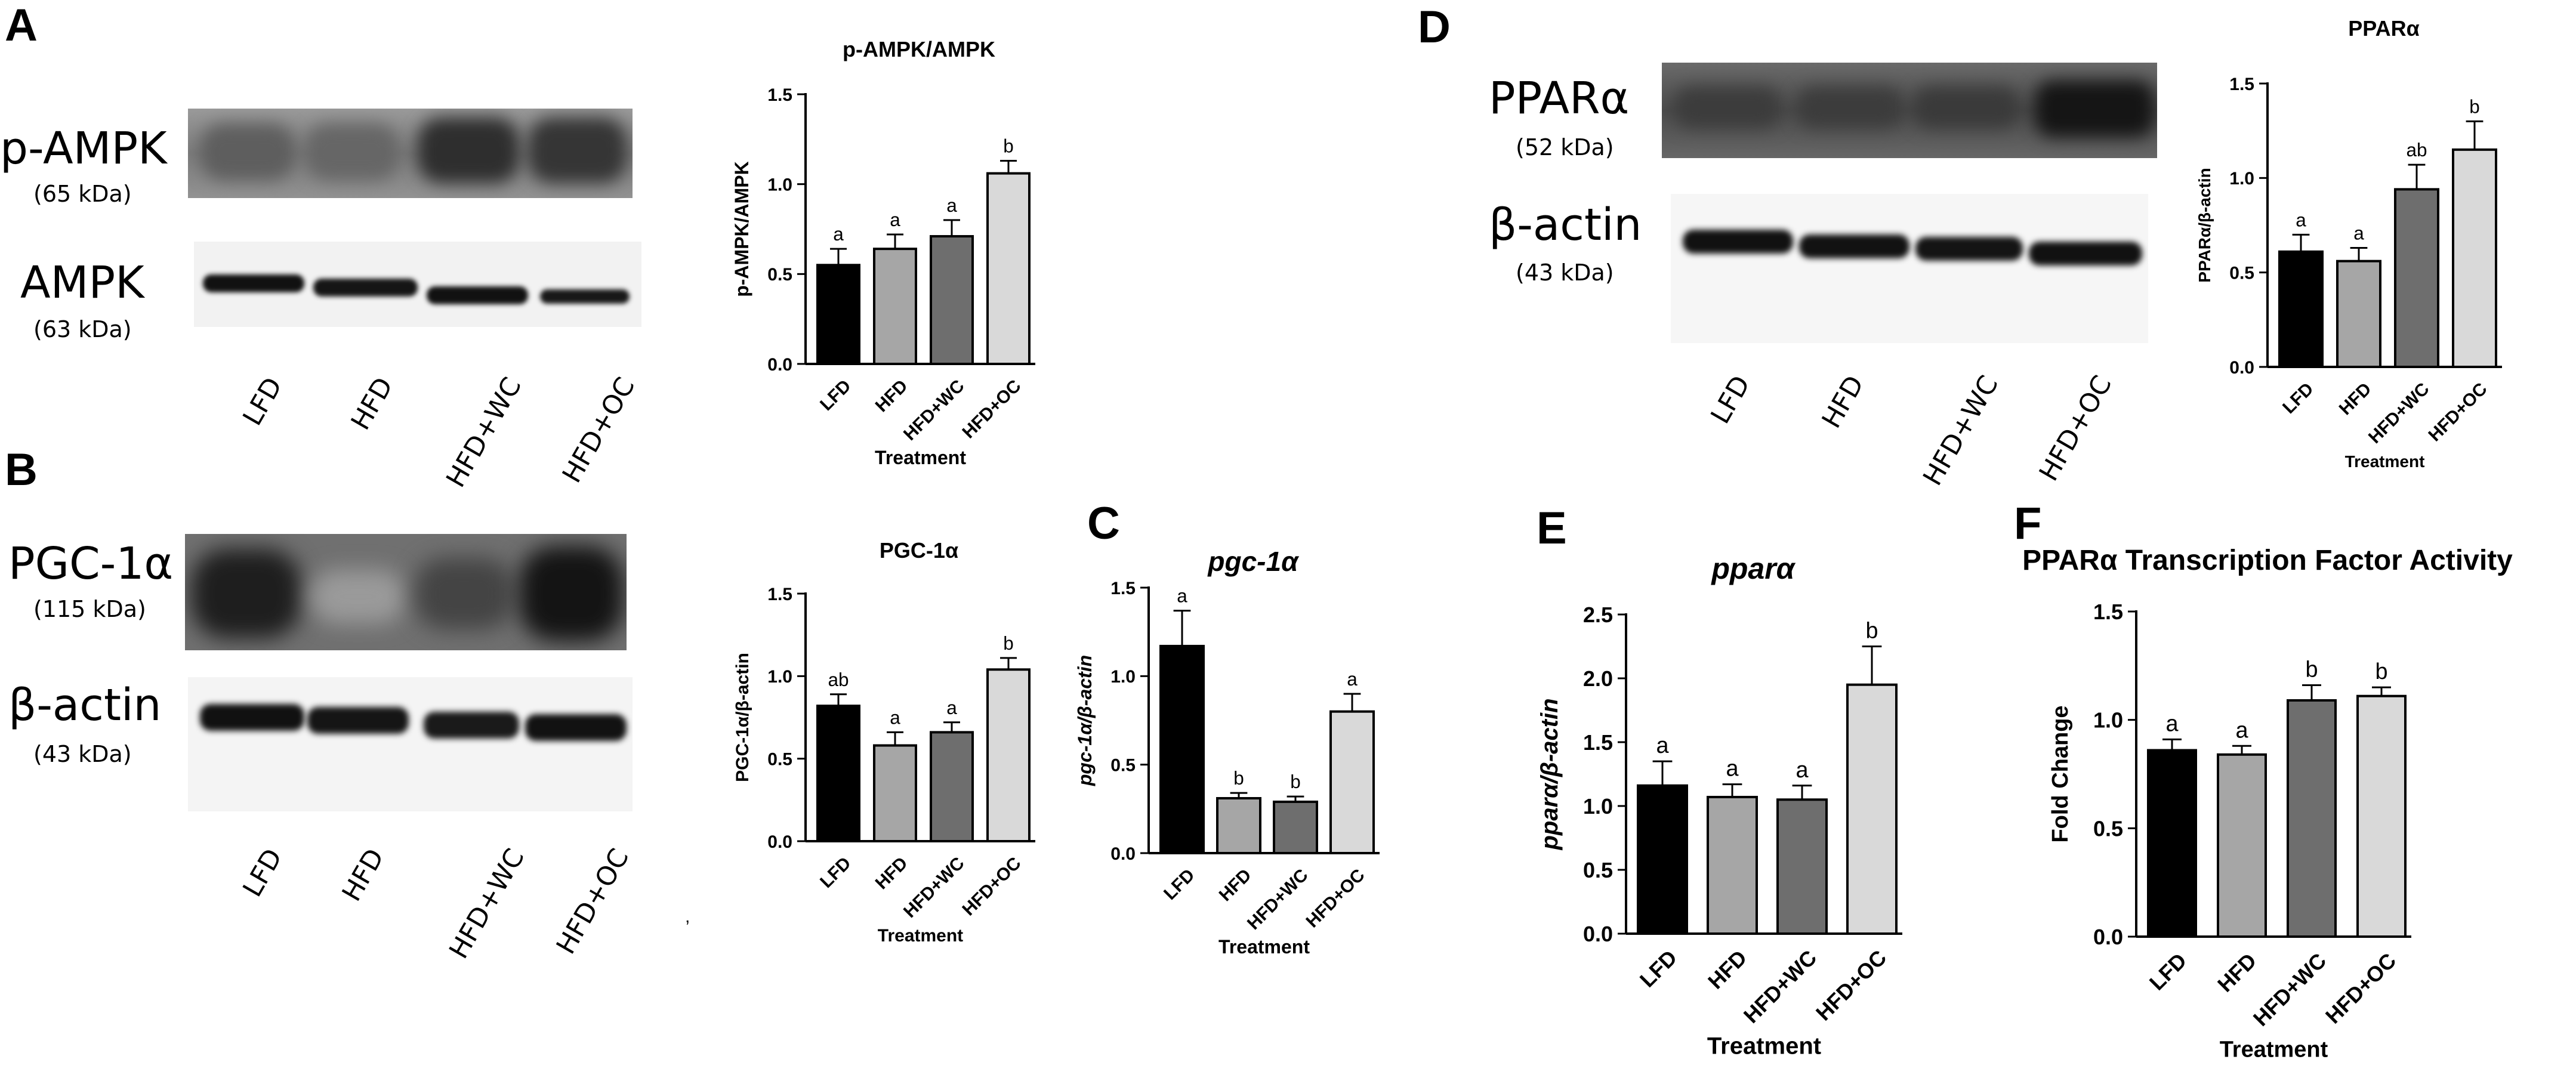 The width and height of the screenshot is (2576, 1084). Describe the element at coordinates (2060, 773) in the screenshot. I see `y-axis-label: Fold Change` at that location.